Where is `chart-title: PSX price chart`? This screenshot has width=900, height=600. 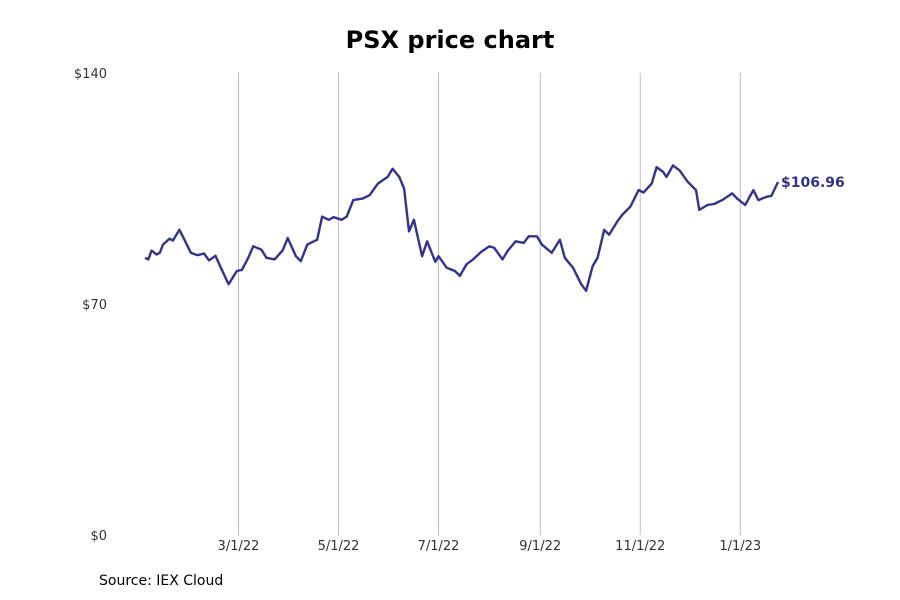 chart-title: PSX price chart is located at coordinates (450, 40).